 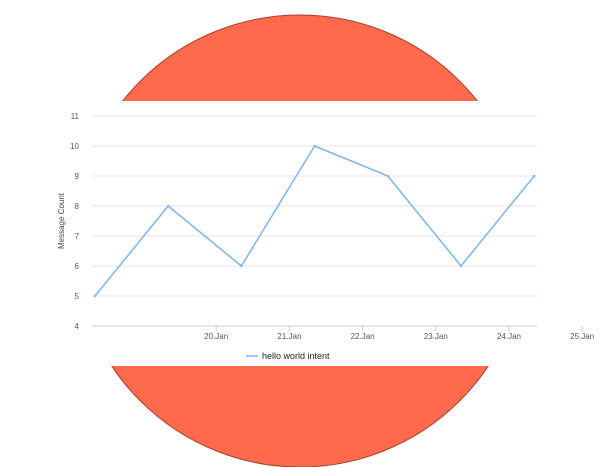 What do you see at coordinates (582, 336) in the screenshot?
I see `x-tick-label-25.Jan: 25.Jan` at bounding box center [582, 336].